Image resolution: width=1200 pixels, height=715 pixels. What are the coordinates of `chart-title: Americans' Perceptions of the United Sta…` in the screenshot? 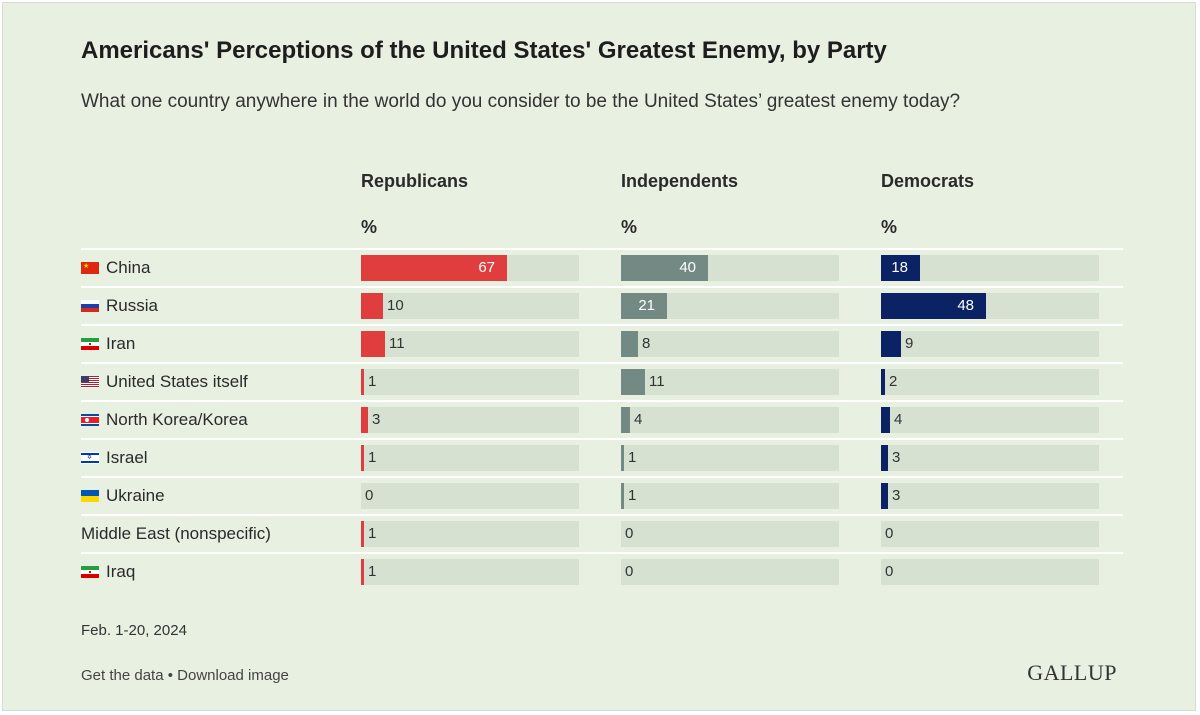 It's located at (484, 50).